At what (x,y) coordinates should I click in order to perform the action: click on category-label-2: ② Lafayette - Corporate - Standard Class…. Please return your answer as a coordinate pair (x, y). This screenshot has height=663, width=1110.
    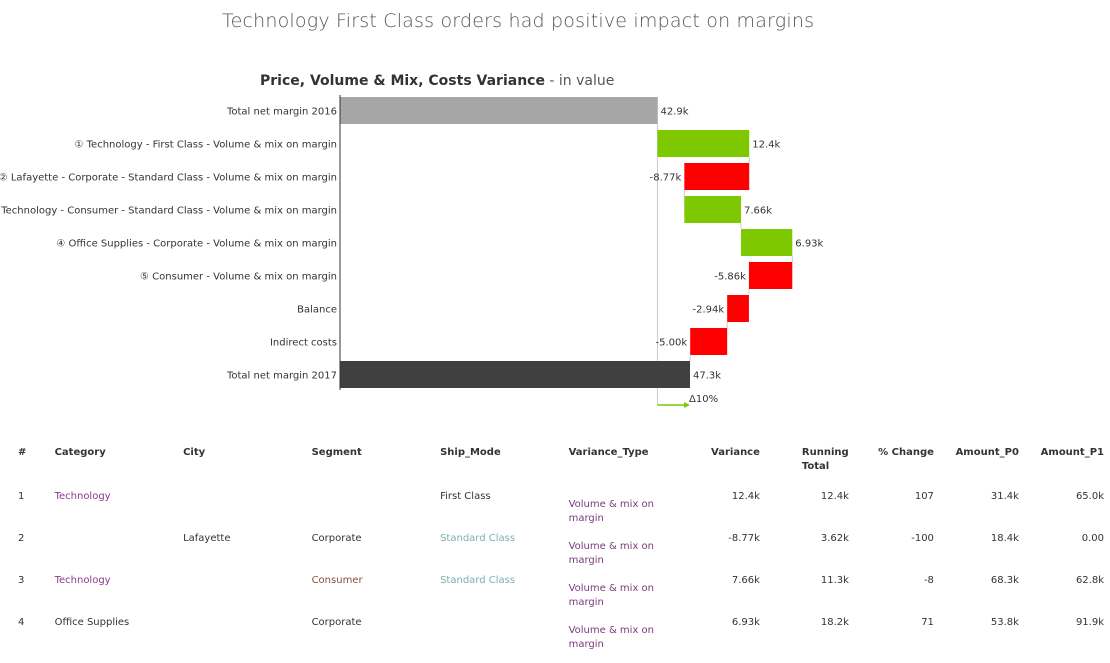
    Looking at the image, I should click on (168, 178).